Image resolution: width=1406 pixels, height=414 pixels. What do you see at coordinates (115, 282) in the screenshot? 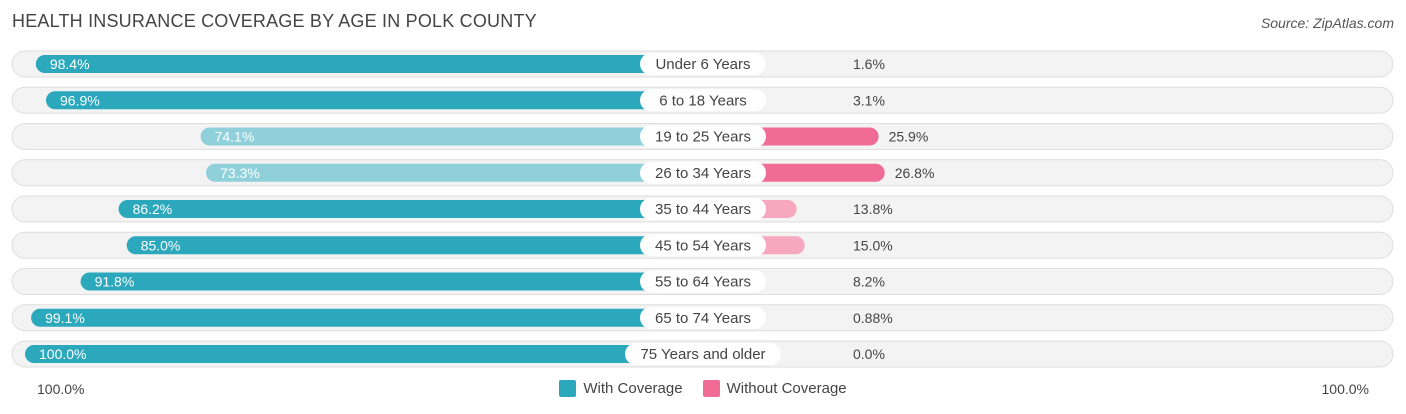
I see `with-coverage-value: 91.8%` at bounding box center [115, 282].